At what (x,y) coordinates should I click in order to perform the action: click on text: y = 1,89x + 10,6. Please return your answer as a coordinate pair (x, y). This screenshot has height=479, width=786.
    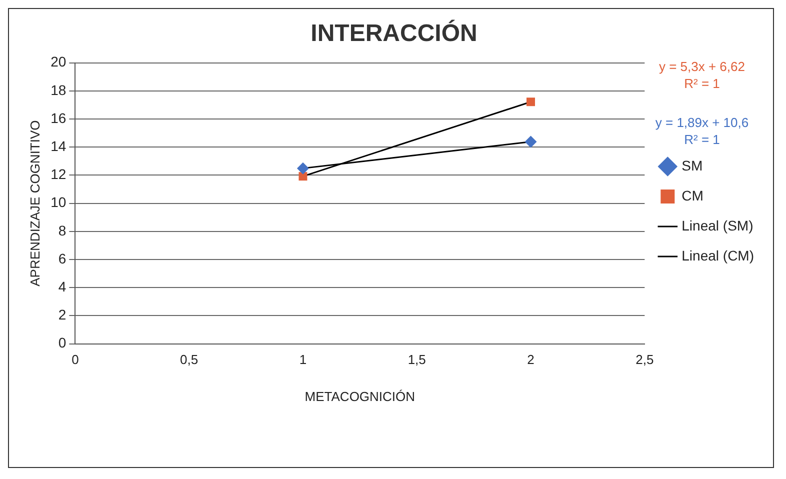
    Looking at the image, I should click on (702, 122).